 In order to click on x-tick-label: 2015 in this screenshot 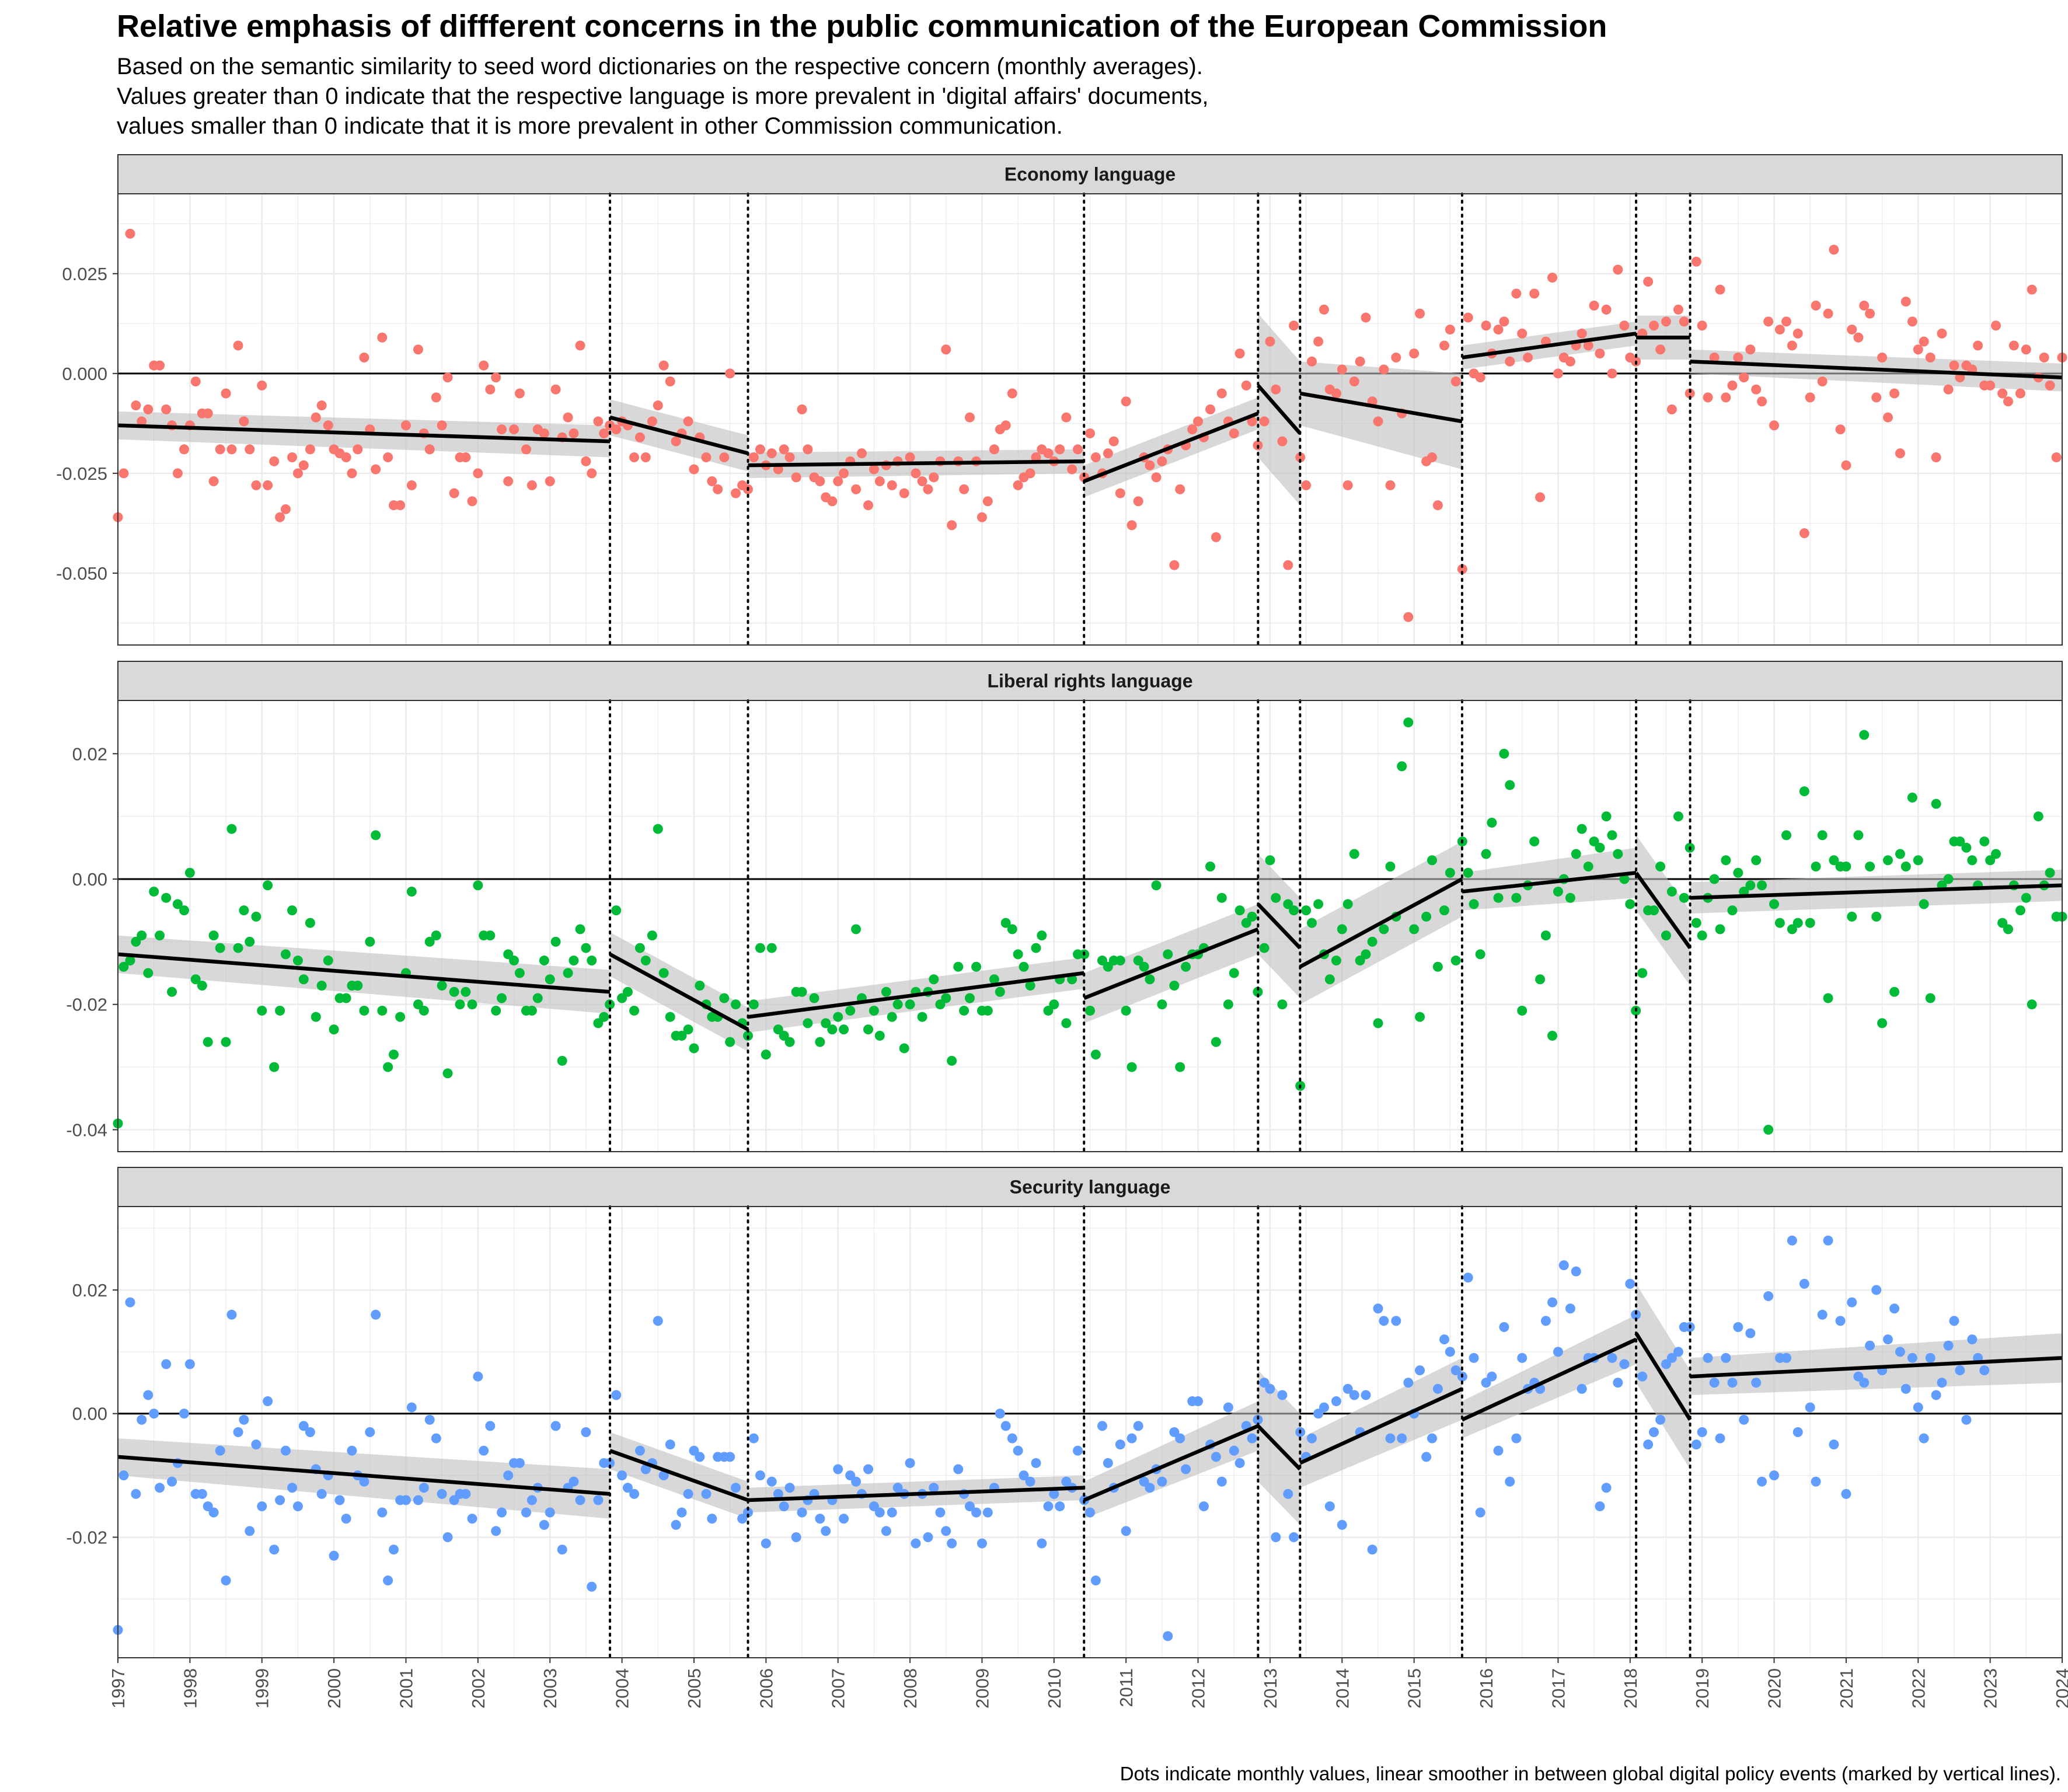, I will do `click(1414, 1688)`.